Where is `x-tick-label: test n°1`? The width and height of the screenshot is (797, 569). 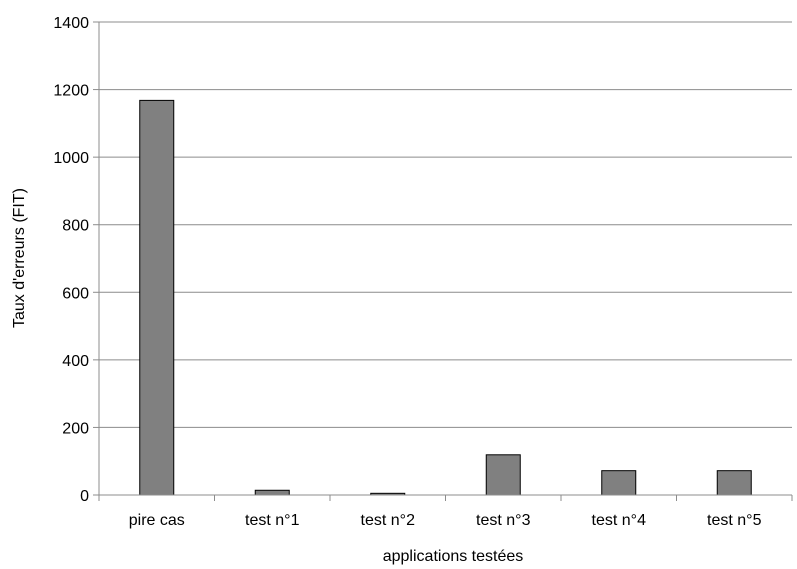
x-tick-label: test n°1 is located at coordinates (272, 520).